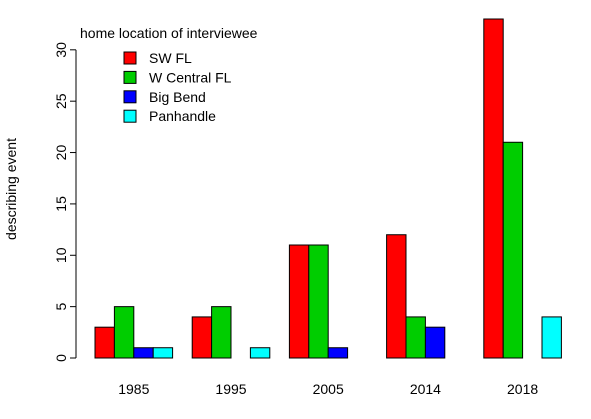 The height and width of the screenshot is (419, 591). Describe the element at coordinates (170, 58) in the screenshot. I see `legend-label: SW FL` at that location.